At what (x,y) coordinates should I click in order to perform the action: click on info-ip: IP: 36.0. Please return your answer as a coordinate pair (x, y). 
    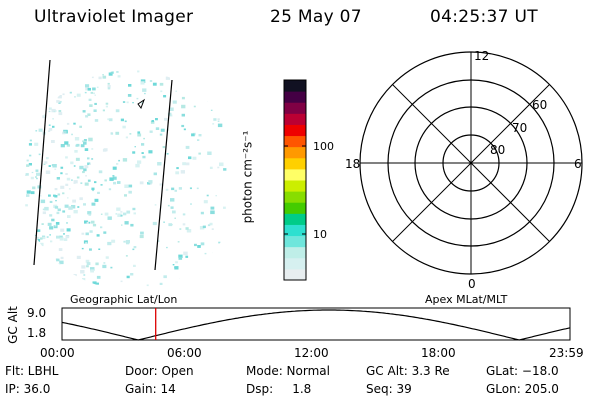
    Looking at the image, I should click on (28, 389).